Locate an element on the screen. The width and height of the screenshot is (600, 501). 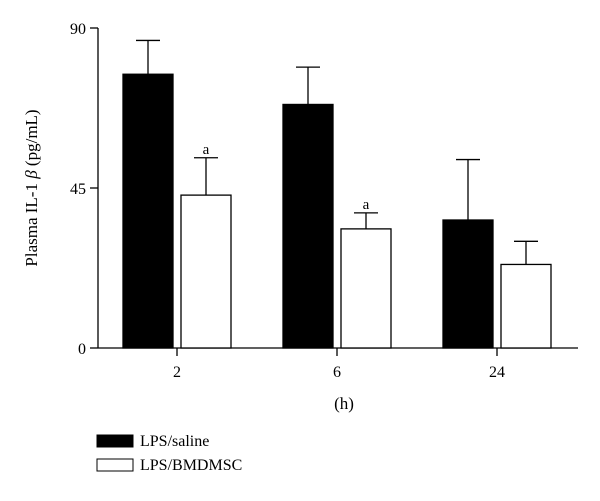
legend-item-lps-saline: LPS/saline is located at coordinates (152, 441).